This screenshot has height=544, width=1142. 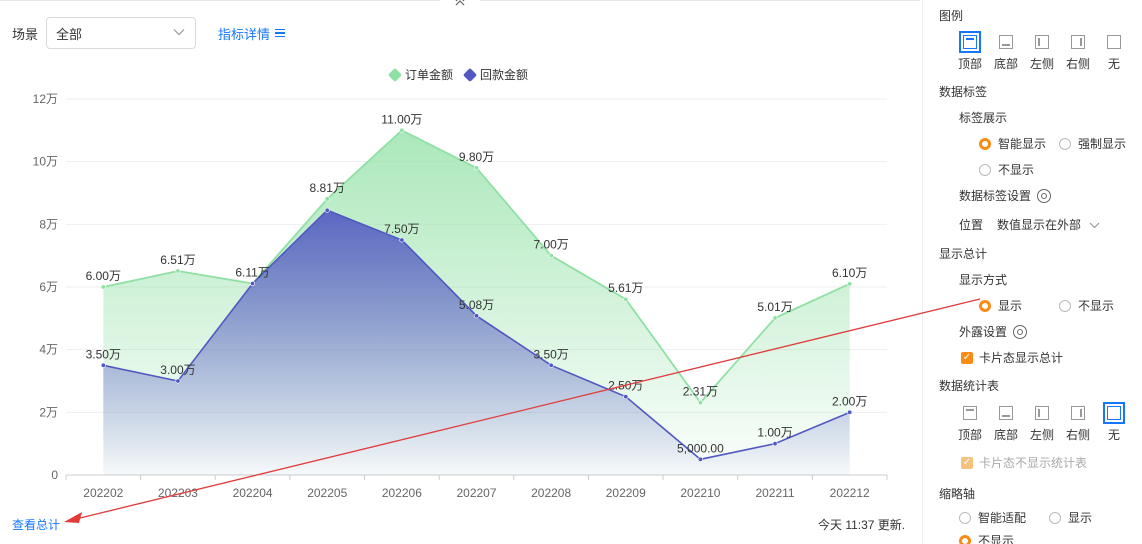 What do you see at coordinates (244, 34) in the screenshot?
I see `metric-detail-label: 指标详情` at bounding box center [244, 34].